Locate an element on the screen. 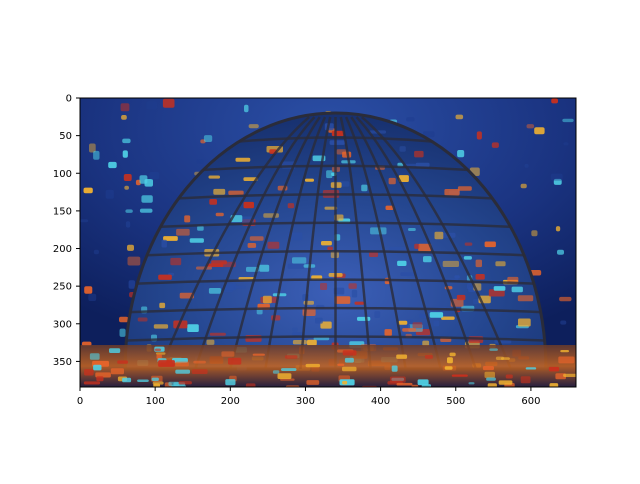 Image resolution: width=640 pixels, height=484 pixels. x-tick-label: 500 is located at coordinates (455, 401).